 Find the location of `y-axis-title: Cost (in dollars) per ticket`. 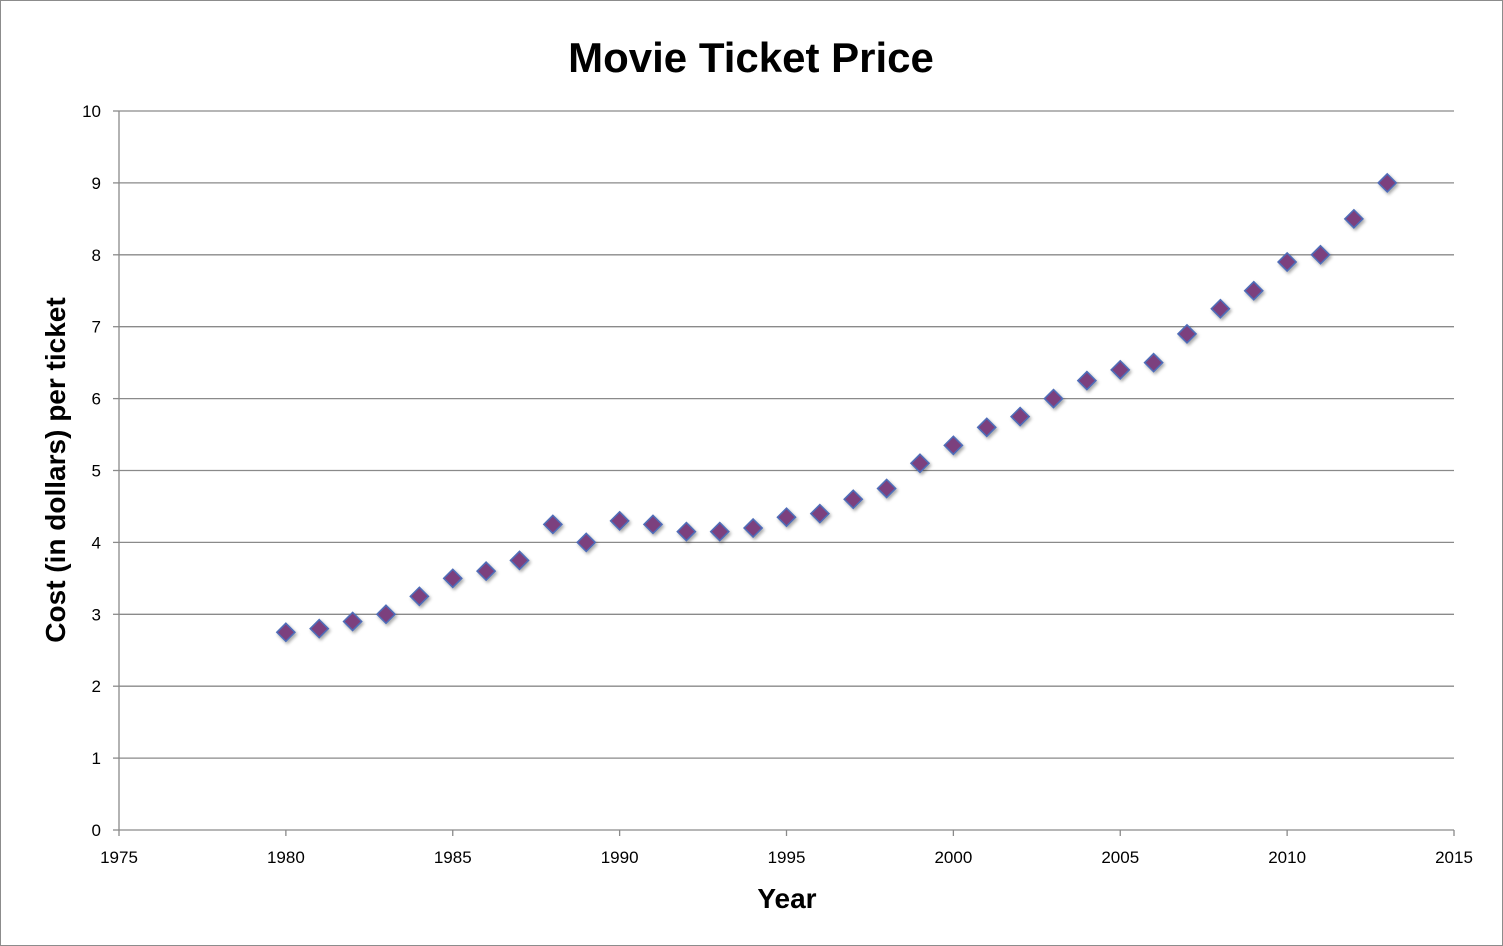

y-axis-title: Cost (in dollars) per ticket is located at coordinates (55, 469).